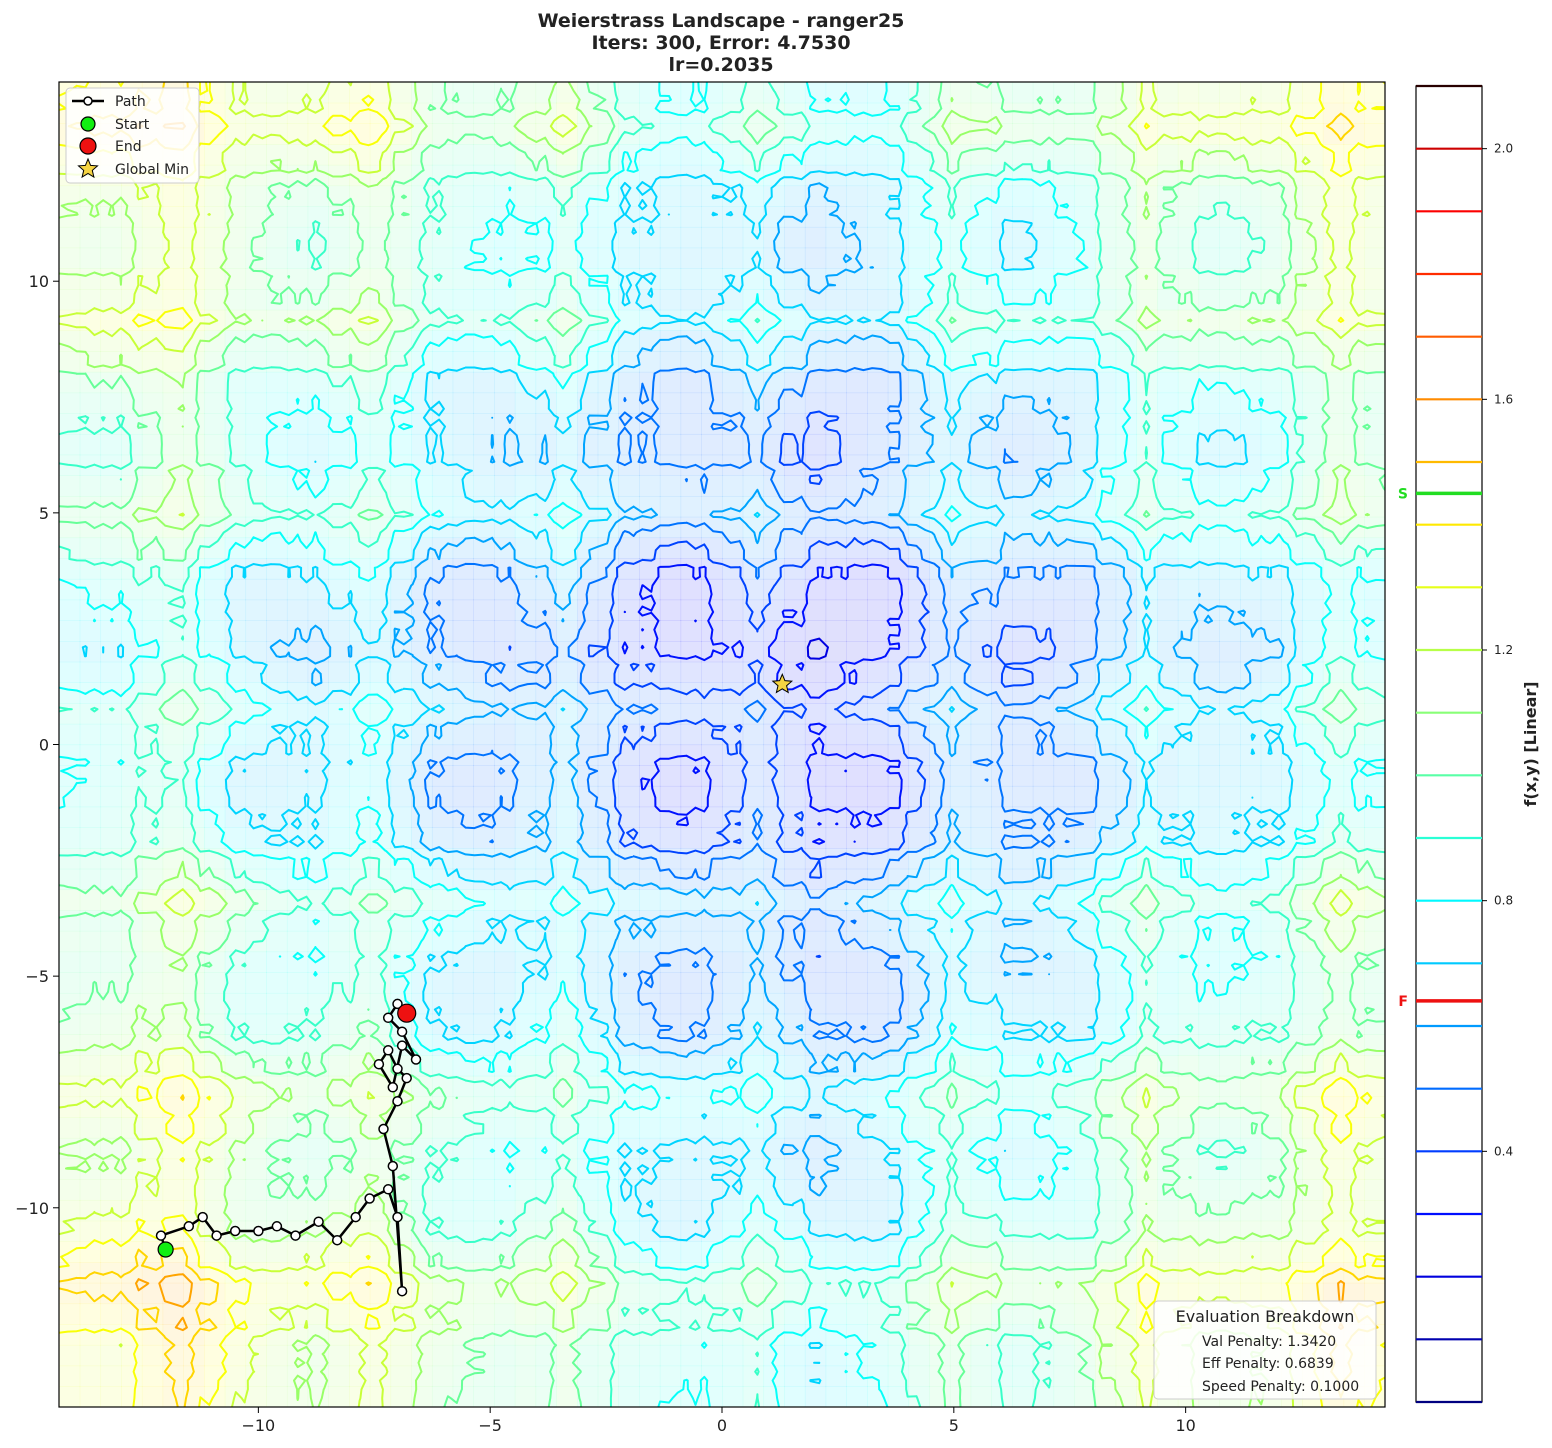 The height and width of the screenshot is (1448, 1552). Describe the element at coordinates (721, 21) in the screenshot. I see `chart-title-line-1: Weierstrass Landscape - ranger25` at that location.